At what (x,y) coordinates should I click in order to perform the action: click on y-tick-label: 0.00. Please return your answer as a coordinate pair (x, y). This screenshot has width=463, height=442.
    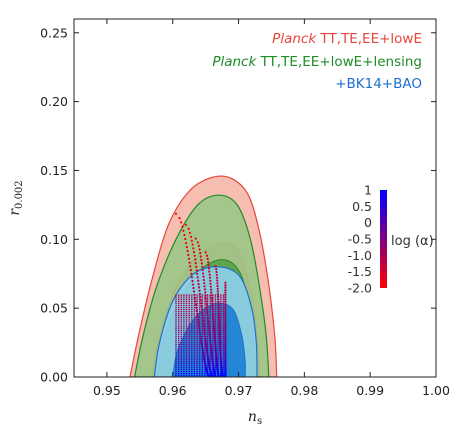
    Looking at the image, I should click on (54, 377).